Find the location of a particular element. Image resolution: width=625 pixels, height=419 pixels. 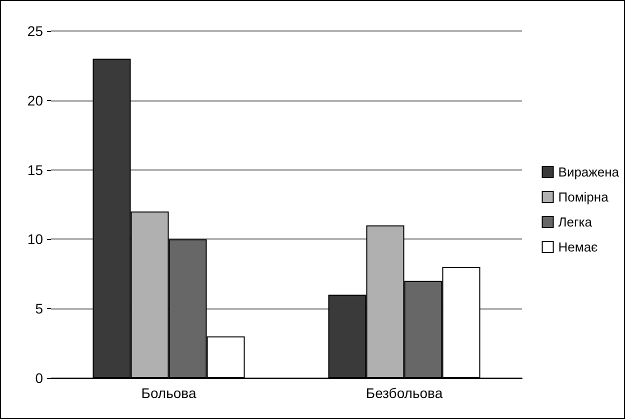

y-tick-label: 20 is located at coordinates (35, 100).